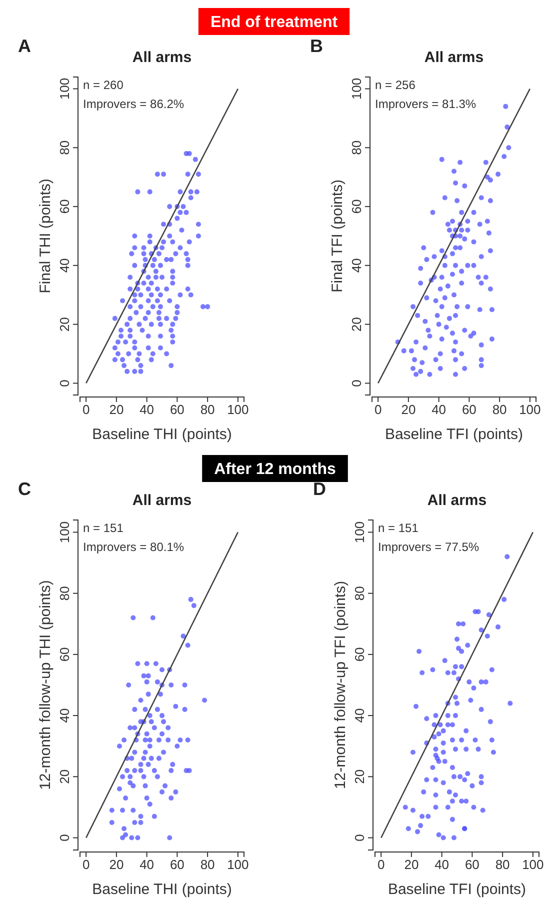 The width and height of the screenshot is (550, 906). I want to click on text: A, so click(24, 46).